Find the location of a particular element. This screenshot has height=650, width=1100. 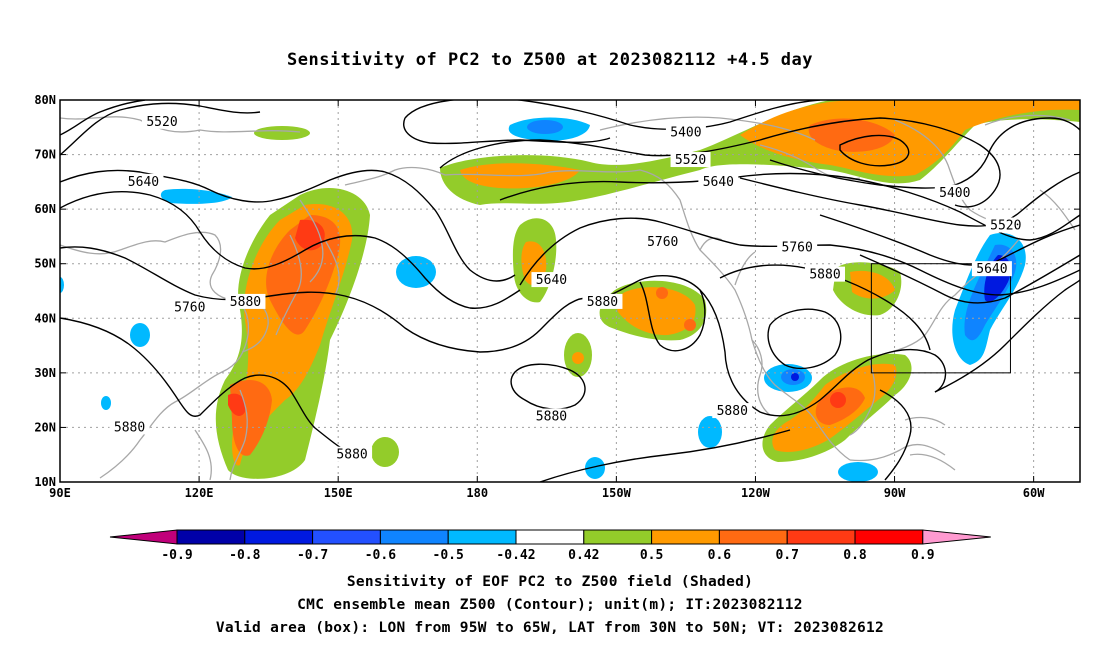

colorbar-label: 0.5 is located at coordinates (651, 555).